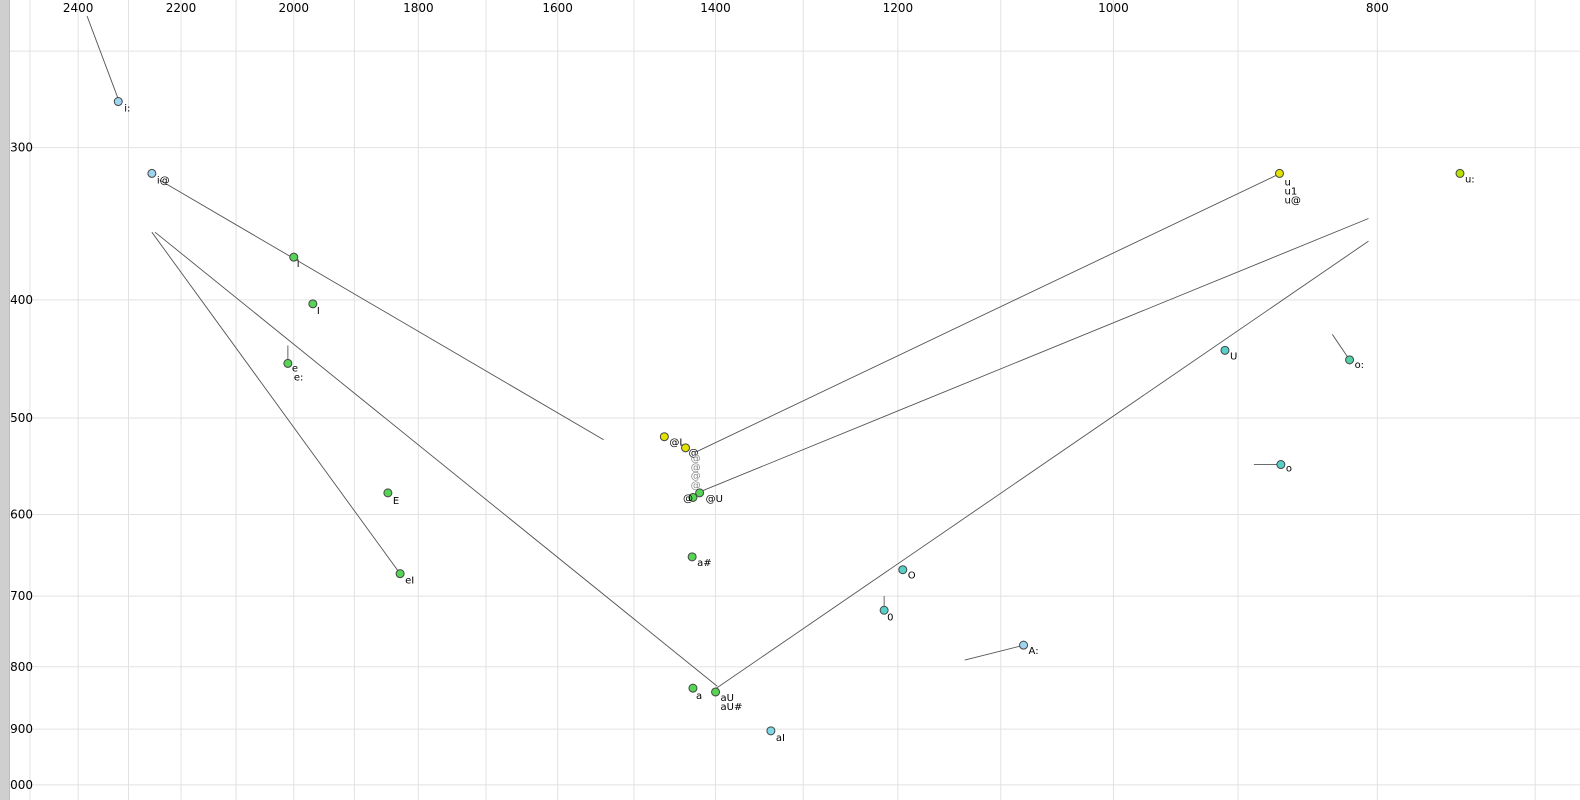 Image resolution: width=1580 pixels, height=800 pixels. Describe the element at coordinates (1377, 8) in the screenshot. I see `x-axis-tick-label: 800` at that location.